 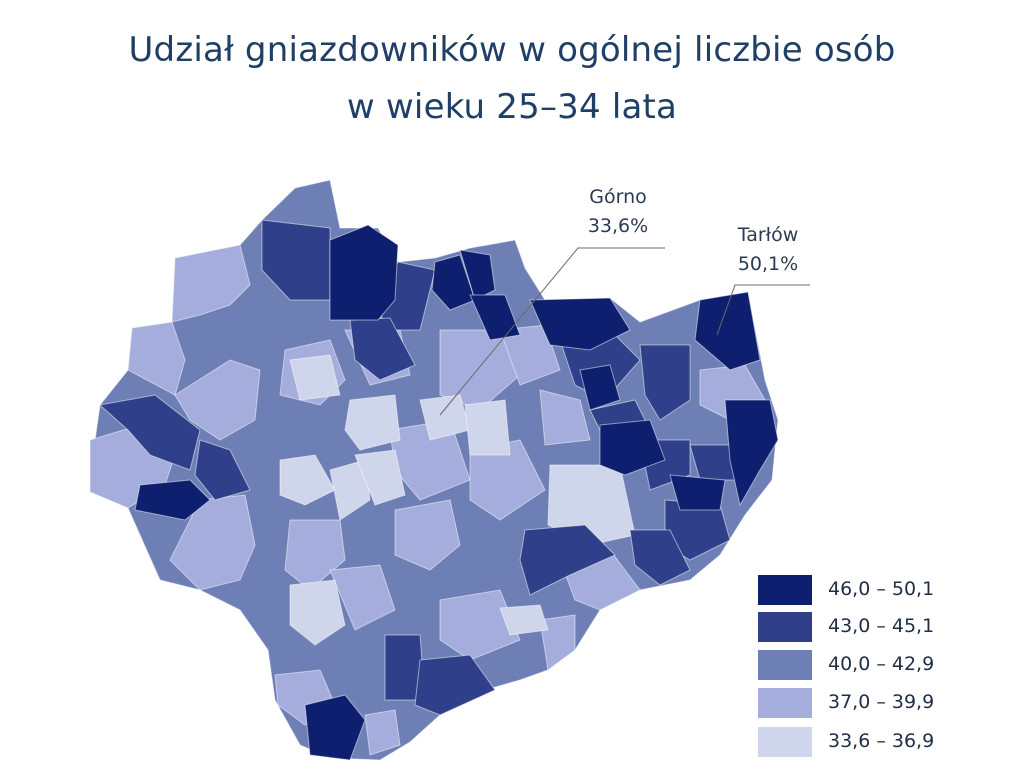 What do you see at coordinates (768, 264) in the screenshot?
I see `callout-tarlow-value: 50,1%` at bounding box center [768, 264].